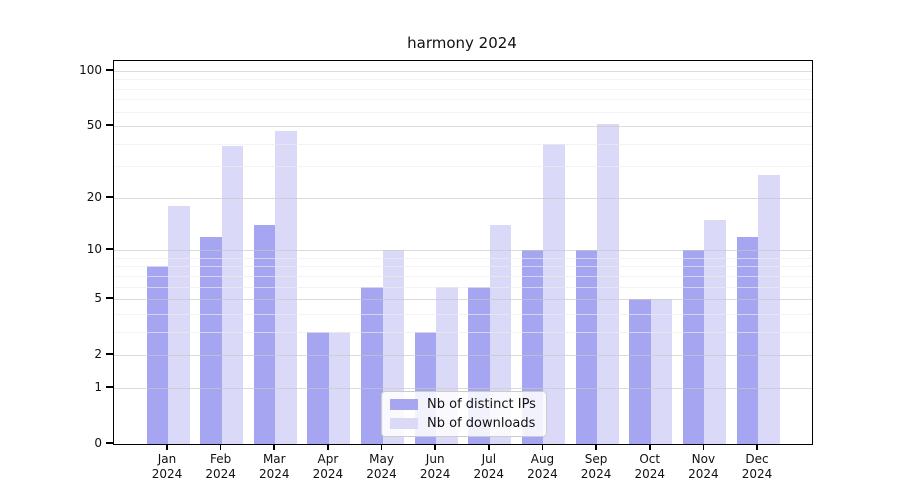  I want to click on legend-label: Nb of distinct IPs, so click(481, 404).